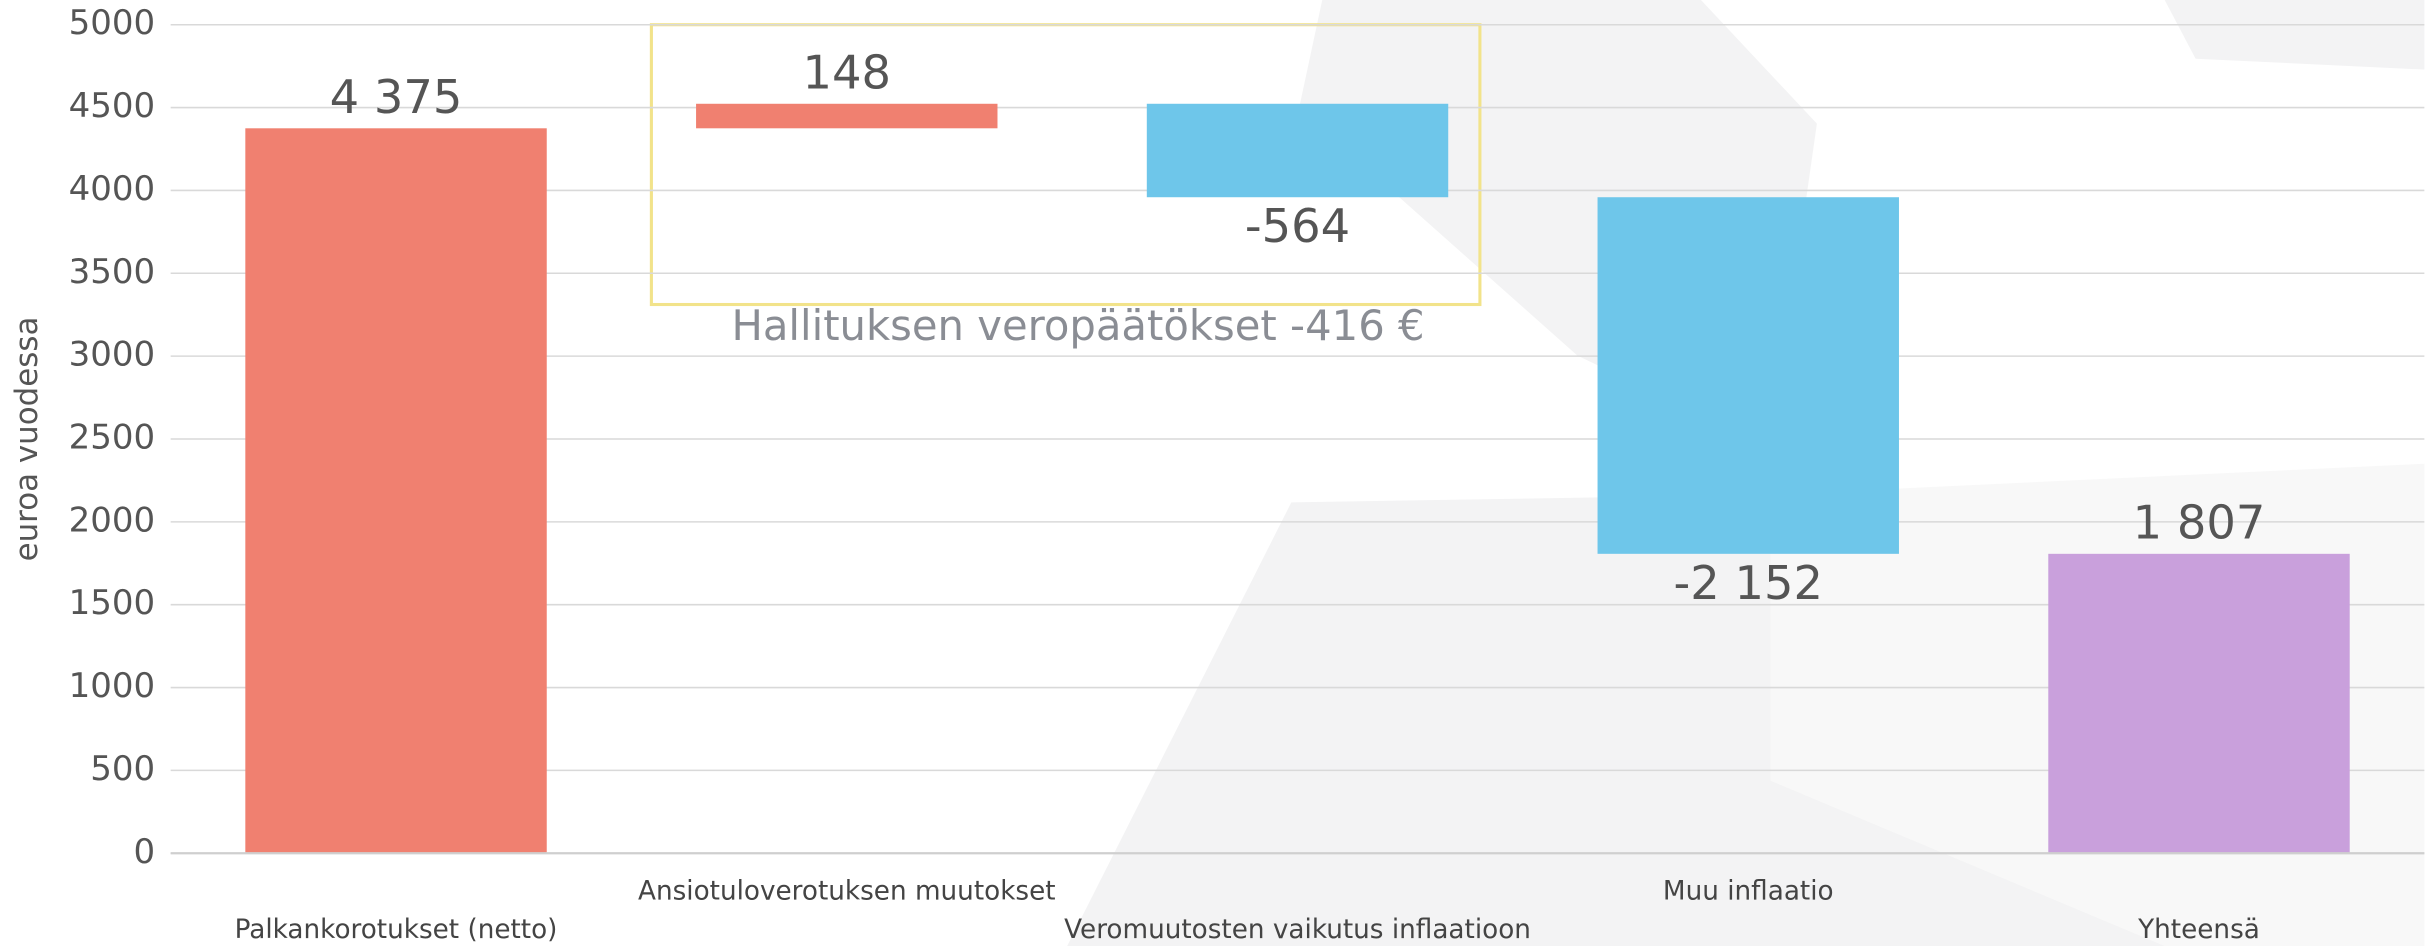  I want to click on y-tick-label: 2500, so click(112, 437).